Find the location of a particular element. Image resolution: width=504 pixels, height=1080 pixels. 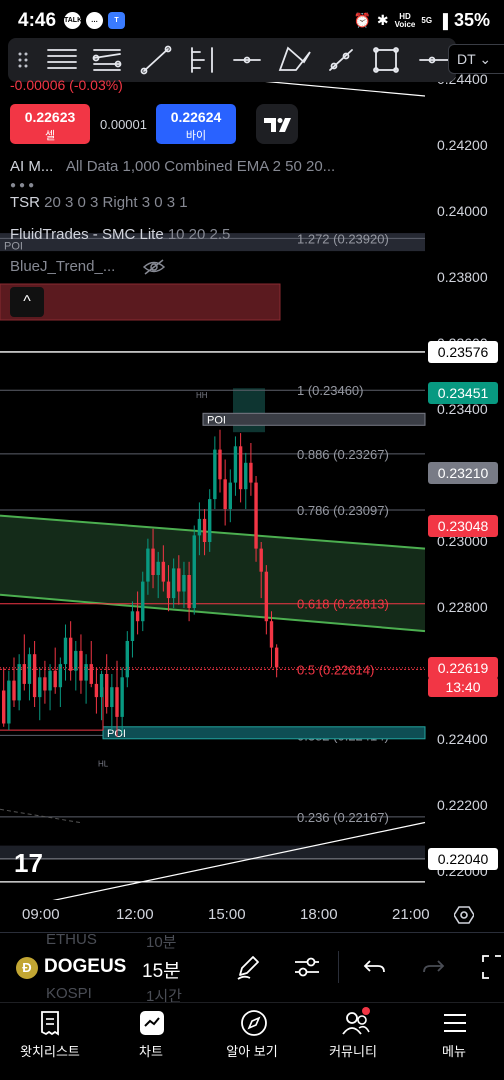

poi-zone-top is located at coordinates (212, 242).